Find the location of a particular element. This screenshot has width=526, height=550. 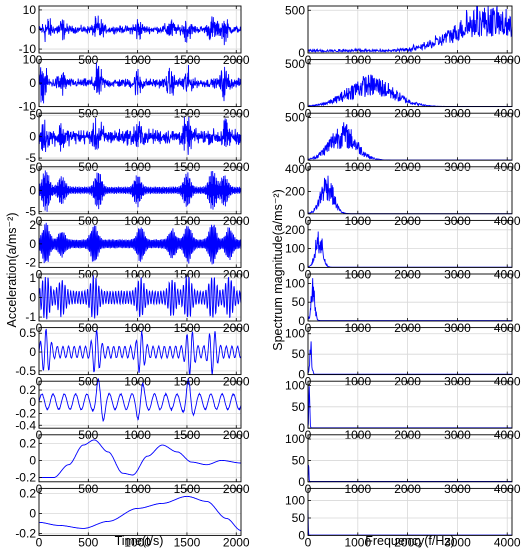

time-subplot-6: 0 500 1000 1500 2000-101 is located at coordinates (137, 303).